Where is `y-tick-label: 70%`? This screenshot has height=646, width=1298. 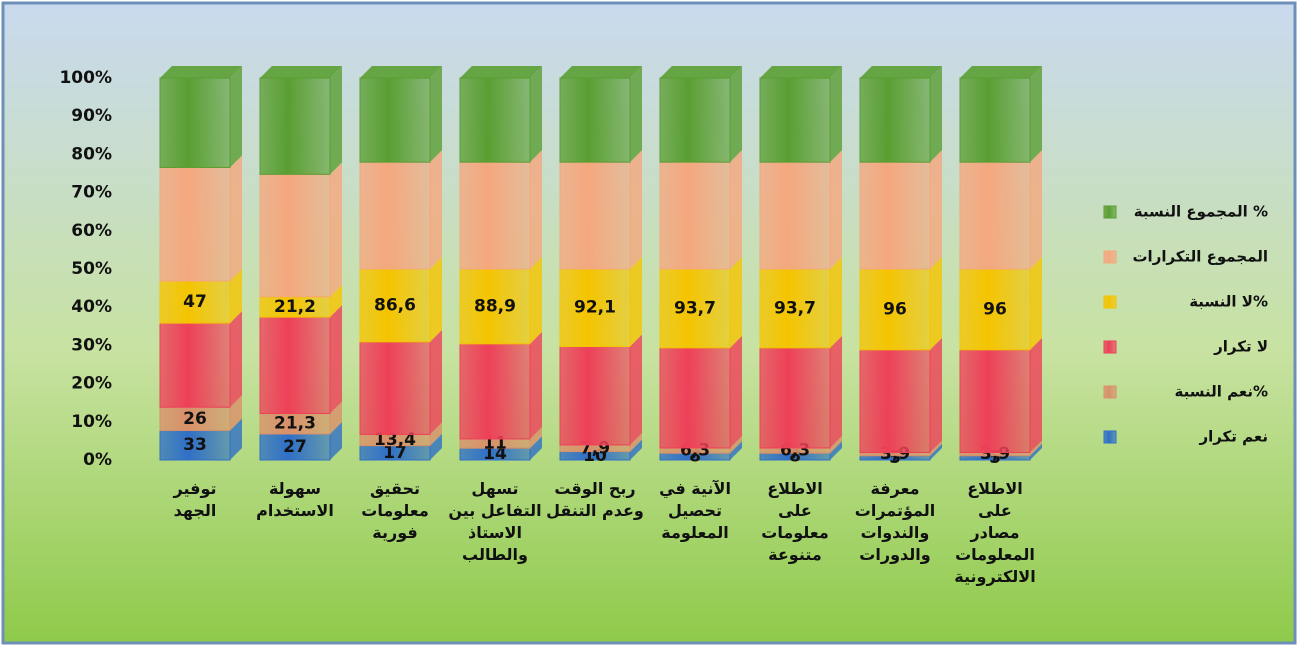
y-tick-label: 70% is located at coordinates (91, 193).